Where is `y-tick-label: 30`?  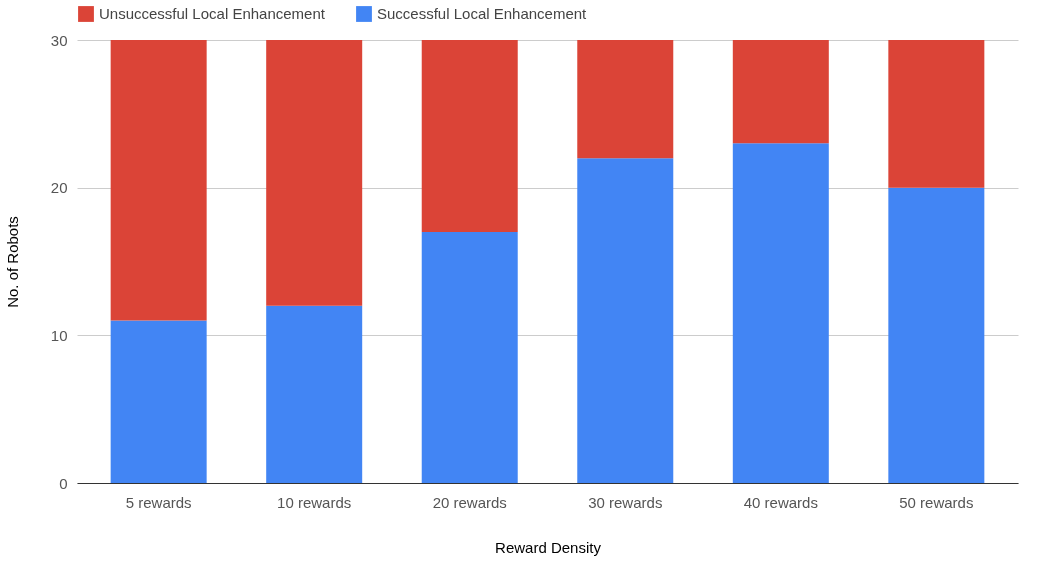 y-tick-label: 30 is located at coordinates (59, 40).